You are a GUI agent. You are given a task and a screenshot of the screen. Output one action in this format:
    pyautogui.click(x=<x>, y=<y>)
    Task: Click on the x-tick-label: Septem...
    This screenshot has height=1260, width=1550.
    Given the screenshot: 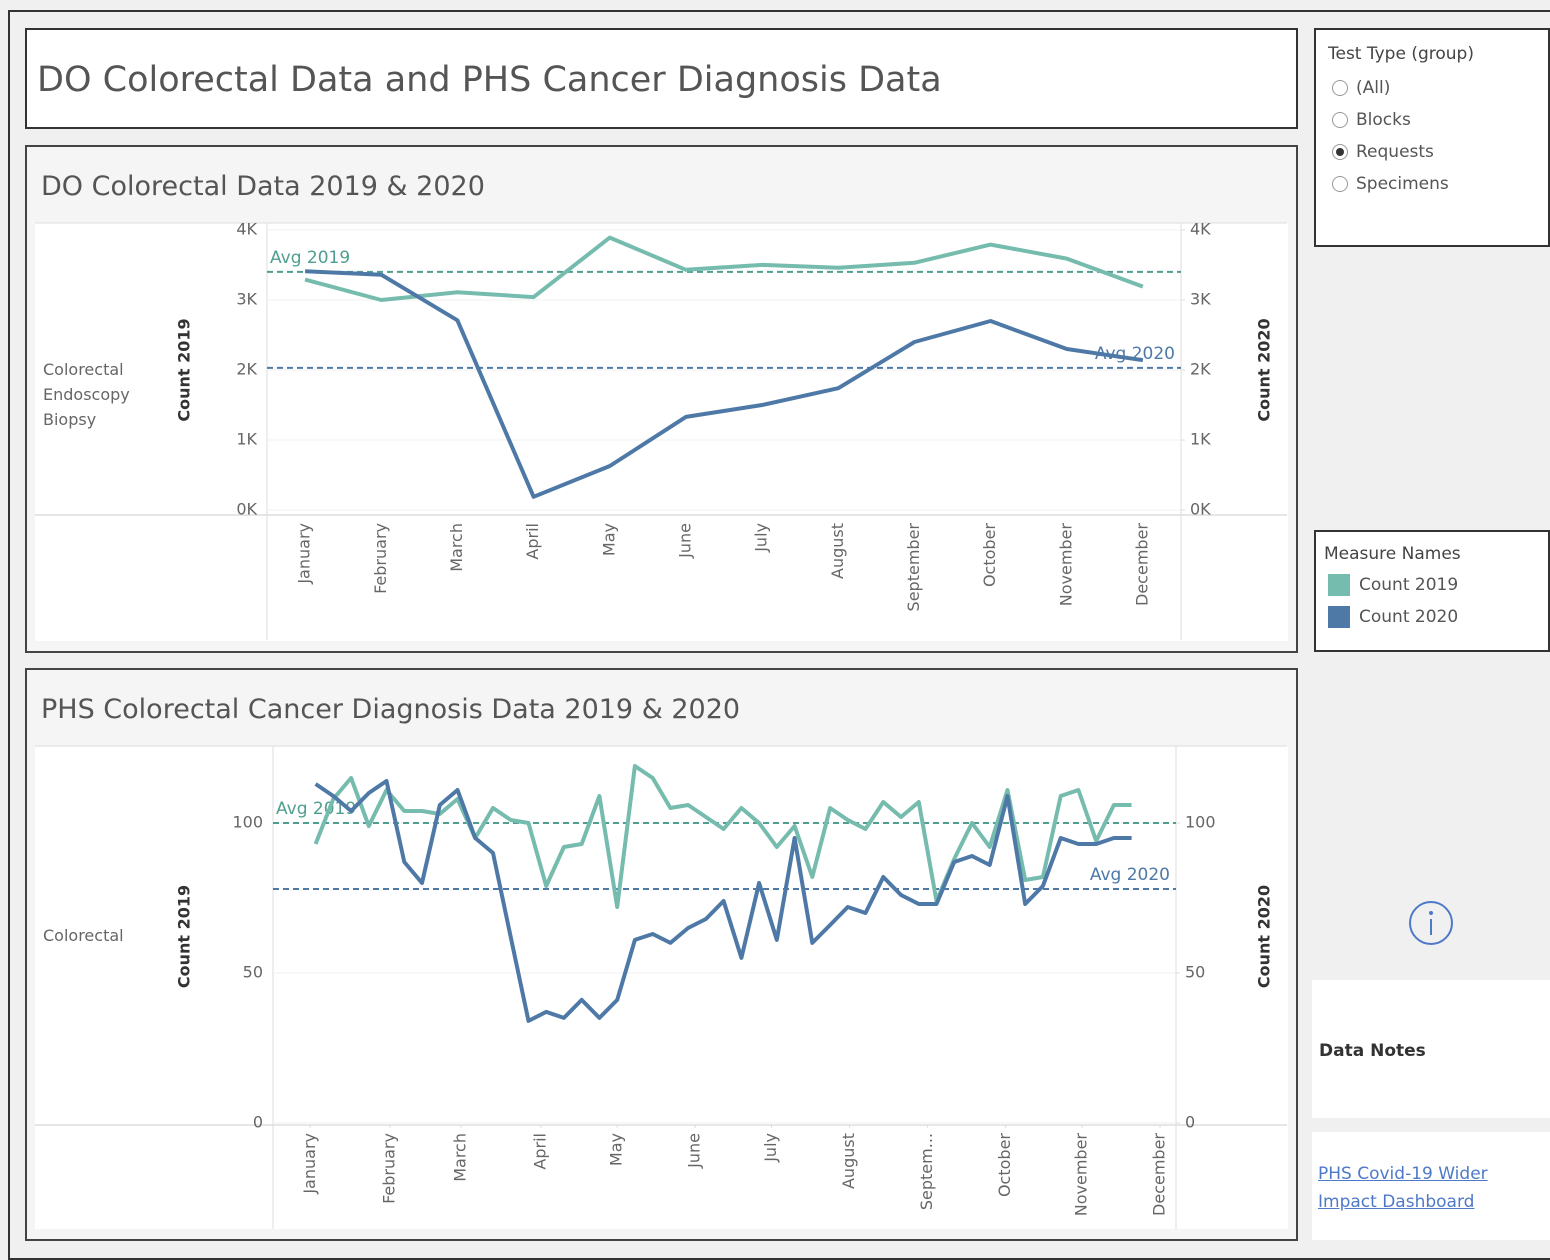 What is the action you would take?
    pyautogui.click(x=926, y=1171)
    